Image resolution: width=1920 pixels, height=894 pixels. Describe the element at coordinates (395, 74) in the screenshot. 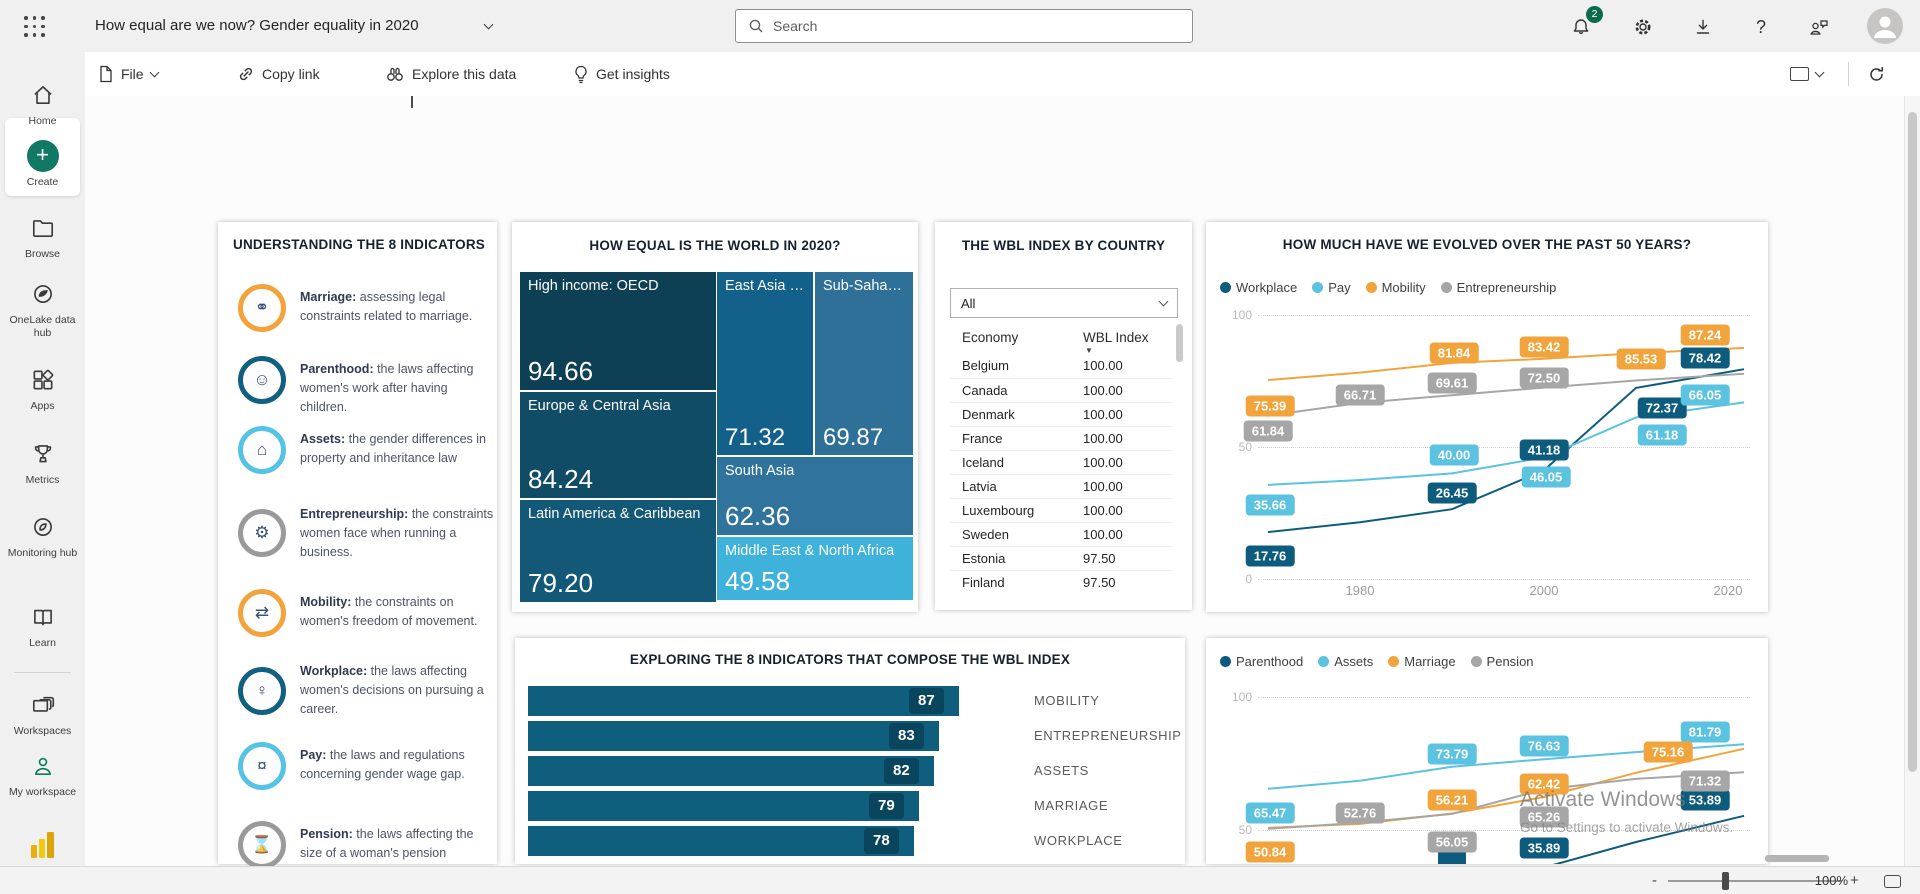

I see `binoculars-icon` at that location.